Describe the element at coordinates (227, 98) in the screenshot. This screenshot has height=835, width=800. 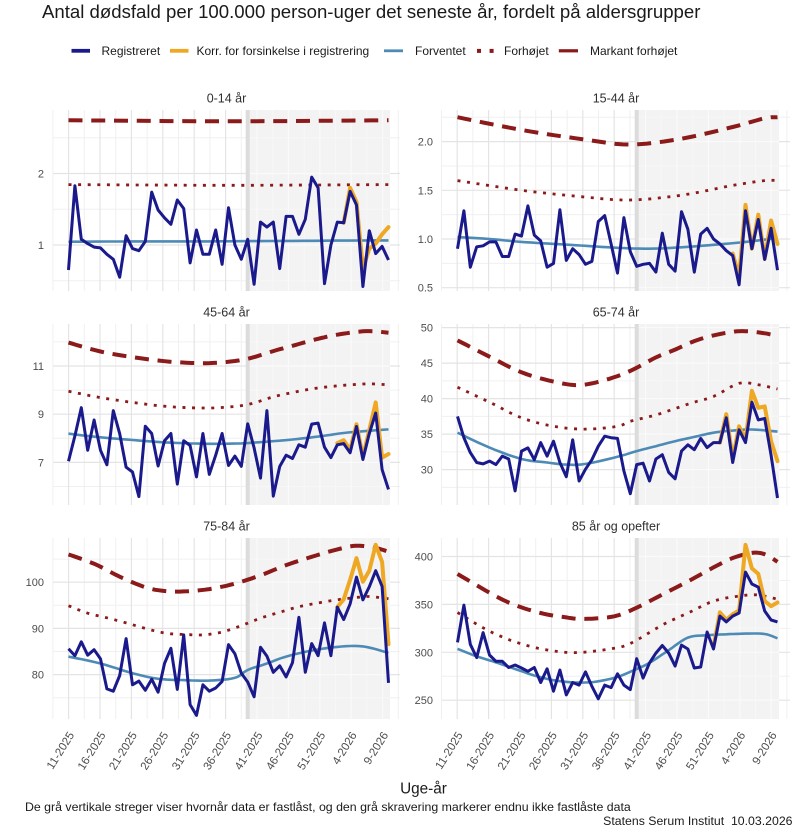
I see `svg-text: 0-14 år` at that location.